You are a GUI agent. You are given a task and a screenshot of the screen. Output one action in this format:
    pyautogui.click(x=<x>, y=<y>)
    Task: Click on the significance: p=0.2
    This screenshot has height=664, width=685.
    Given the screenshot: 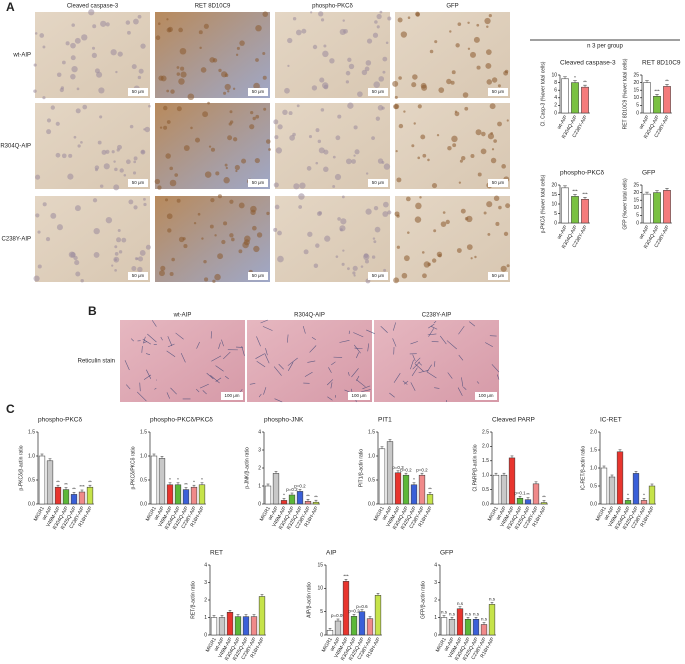 What is the action you would take?
    pyautogui.click(x=354, y=611)
    